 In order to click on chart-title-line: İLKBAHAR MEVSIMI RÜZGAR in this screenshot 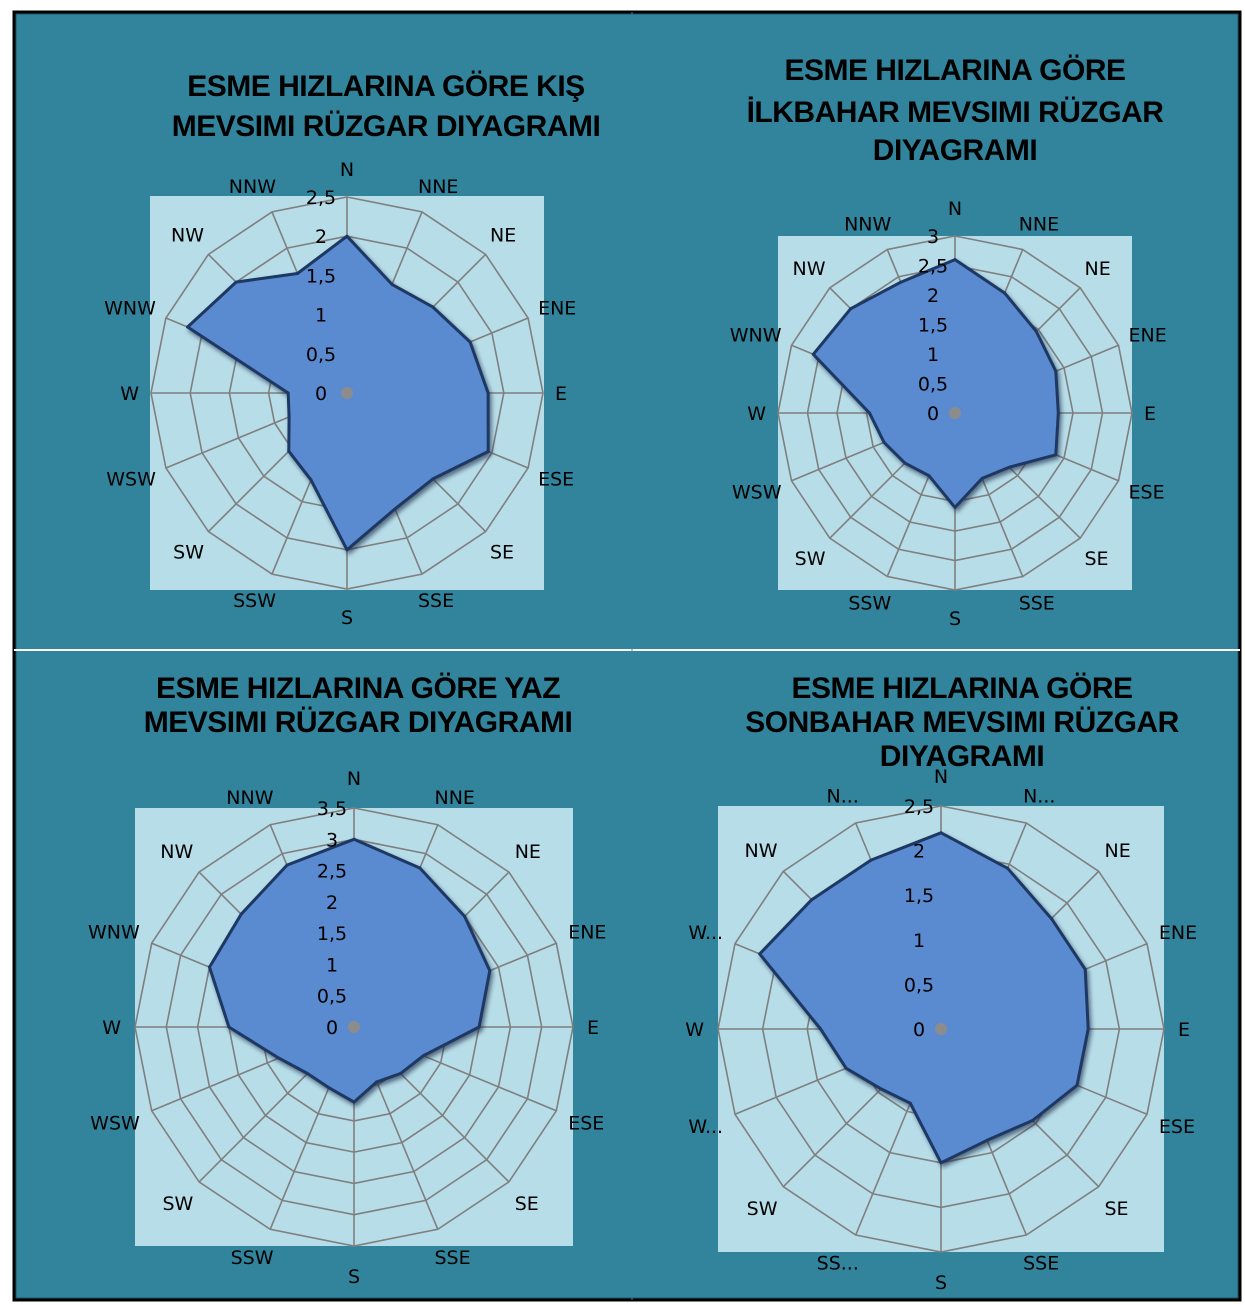, I will do `click(956, 112)`.